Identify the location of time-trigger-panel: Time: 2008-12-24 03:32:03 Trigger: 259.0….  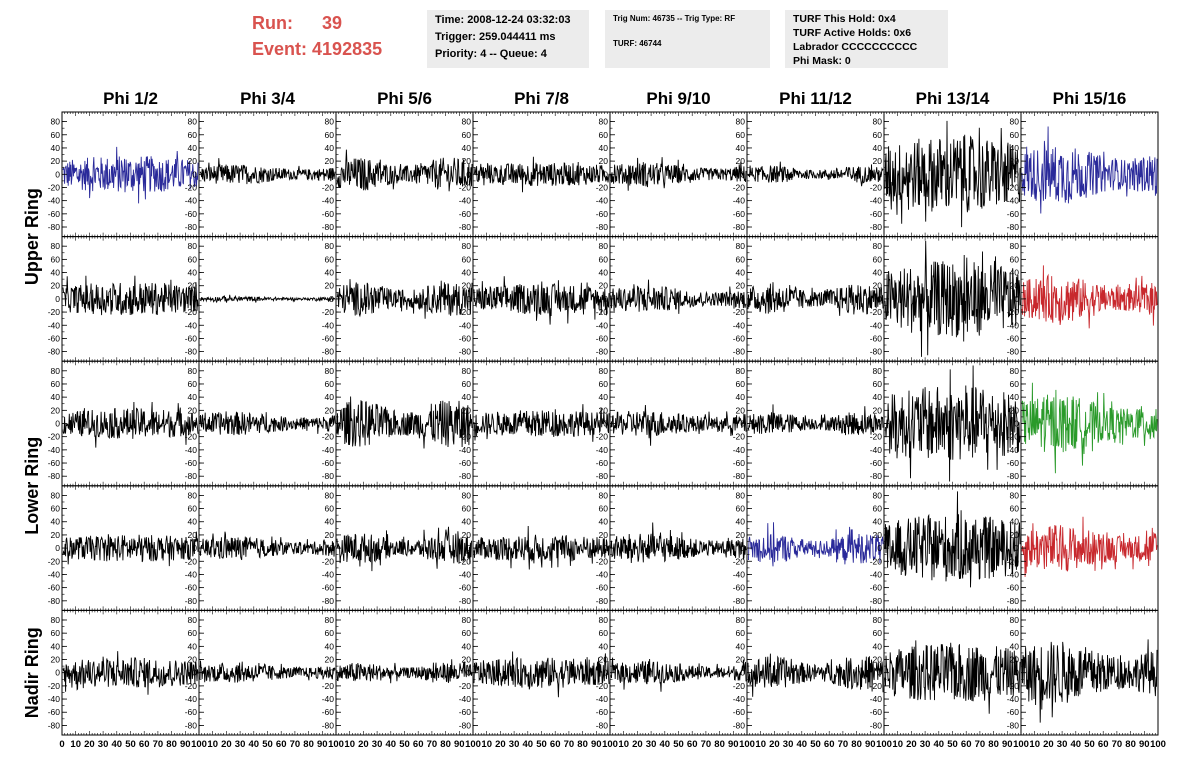
(508, 39).